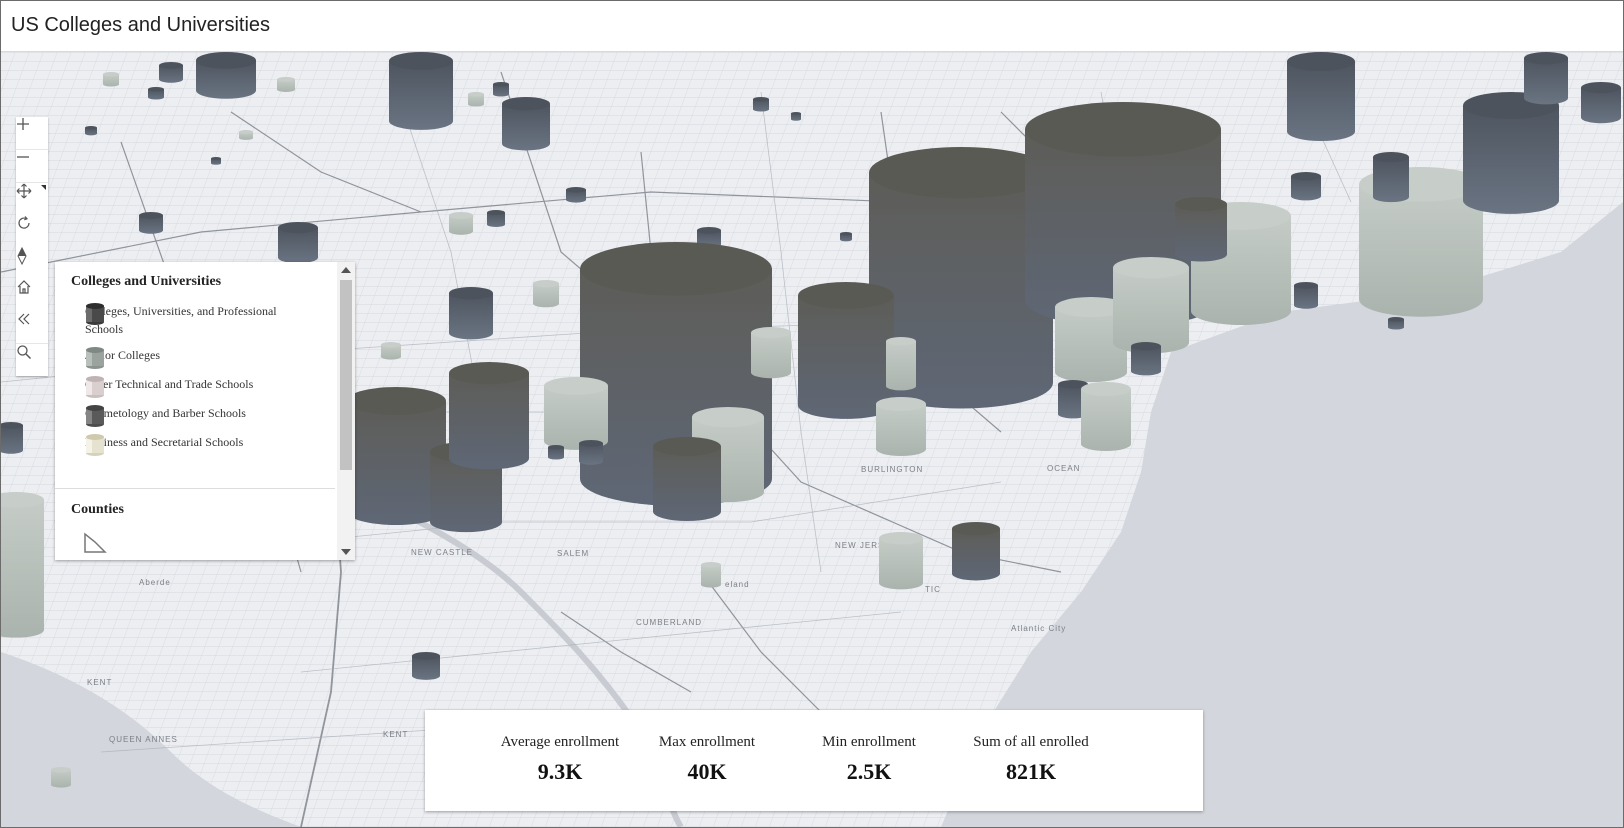 The width and height of the screenshot is (1624, 828). Describe the element at coordinates (869, 742) in the screenshot. I see `stat-label: Min enrollment` at that location.